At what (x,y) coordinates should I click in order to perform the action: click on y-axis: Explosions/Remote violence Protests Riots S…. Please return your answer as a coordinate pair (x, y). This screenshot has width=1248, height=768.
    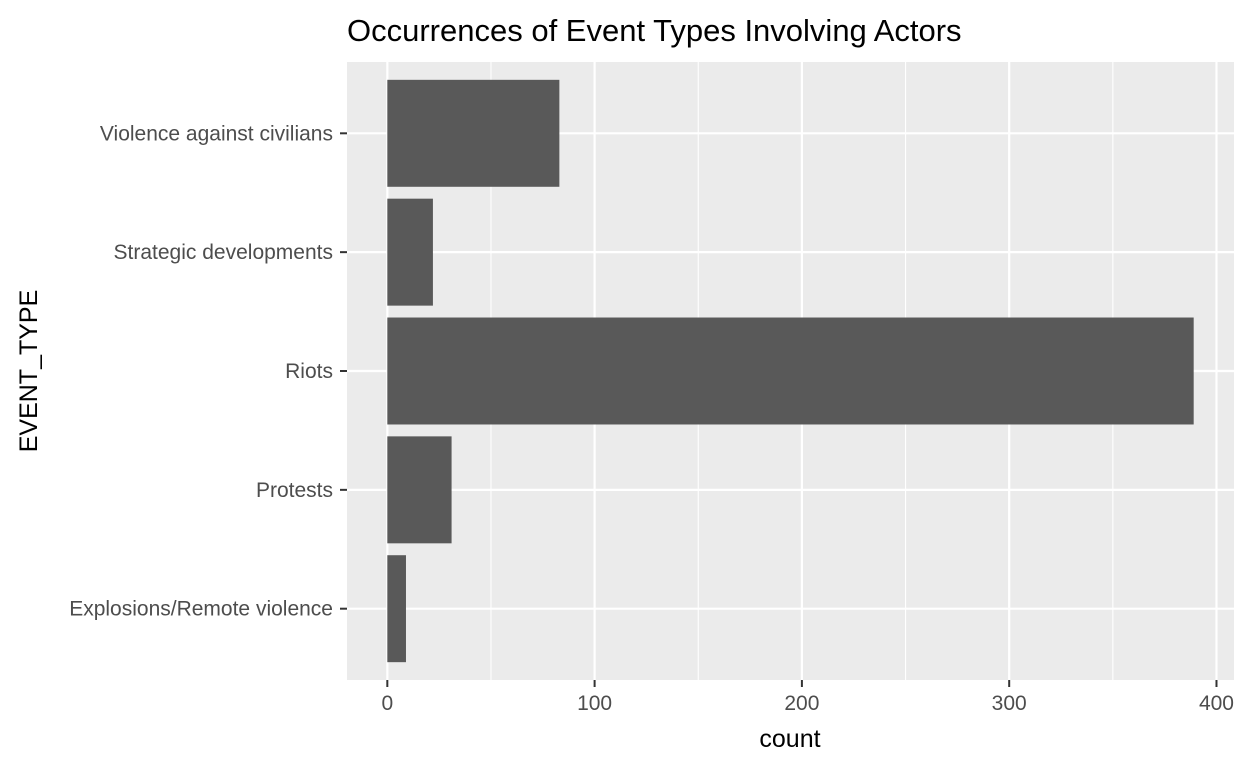
    Looking at the image, I should click on (208, 371).